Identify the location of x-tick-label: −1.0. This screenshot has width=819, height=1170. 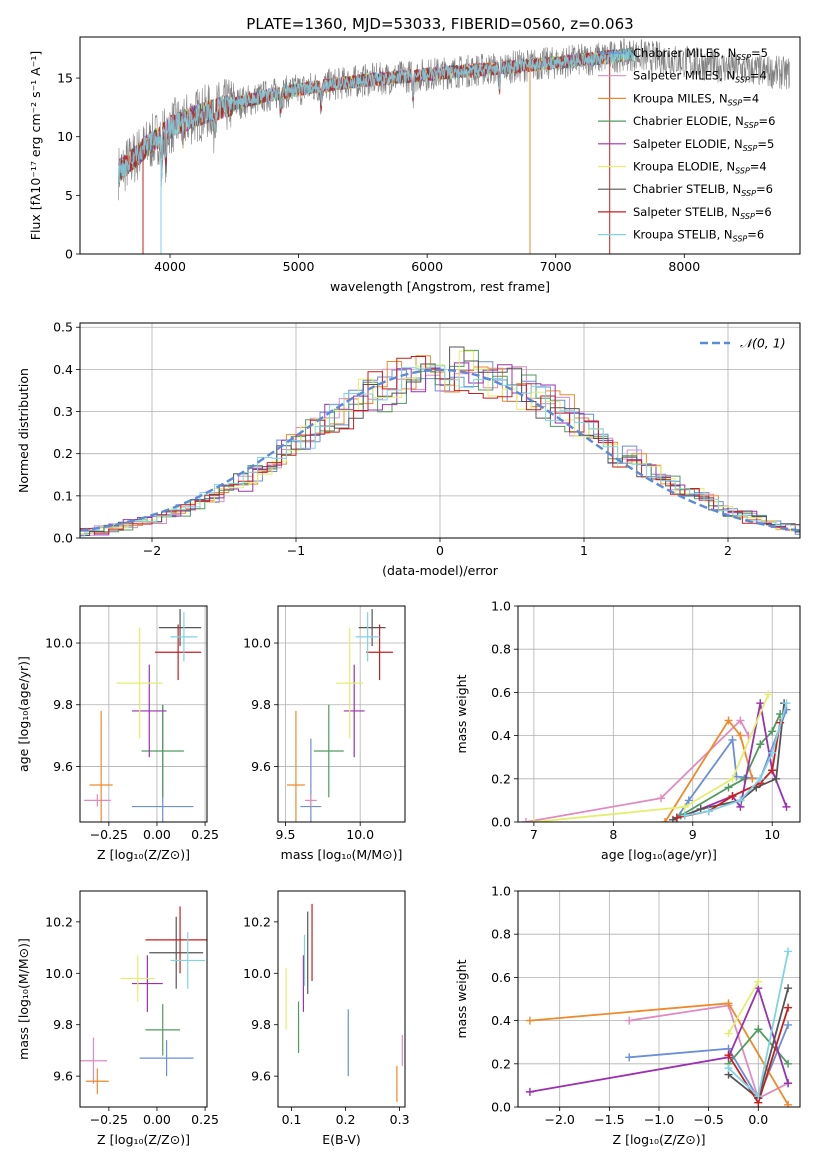
(659, 1119).